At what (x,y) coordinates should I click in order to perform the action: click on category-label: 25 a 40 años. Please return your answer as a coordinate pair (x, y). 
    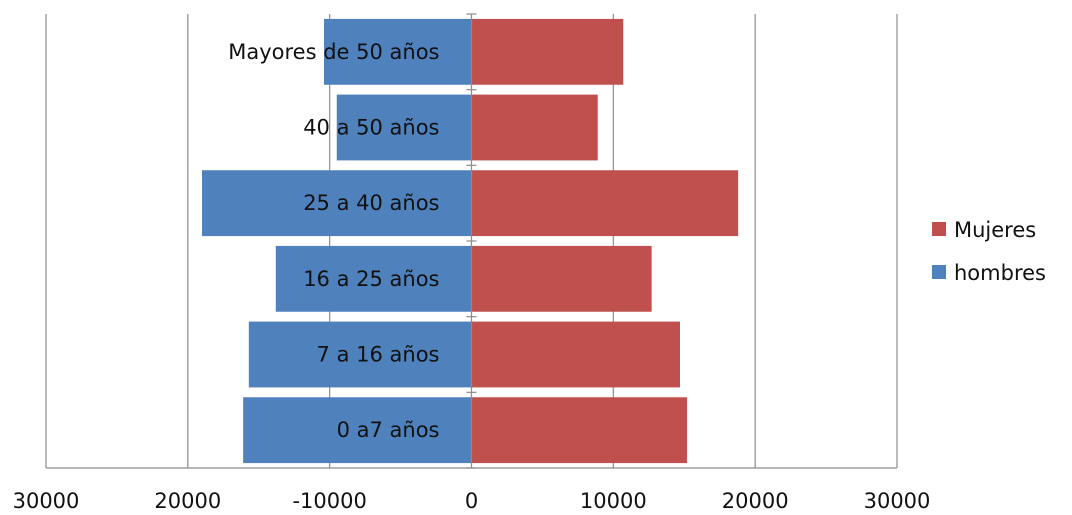
    Looking at the image, I should click on (371, 203).